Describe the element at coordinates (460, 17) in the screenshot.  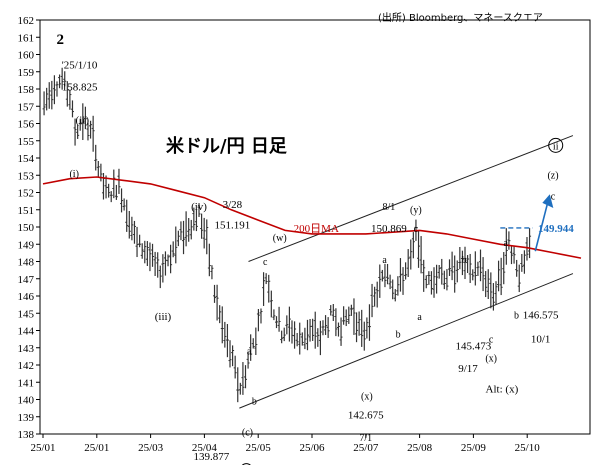
I see `source-note: (出所) Bloomberg、マネースクエア` at that location.